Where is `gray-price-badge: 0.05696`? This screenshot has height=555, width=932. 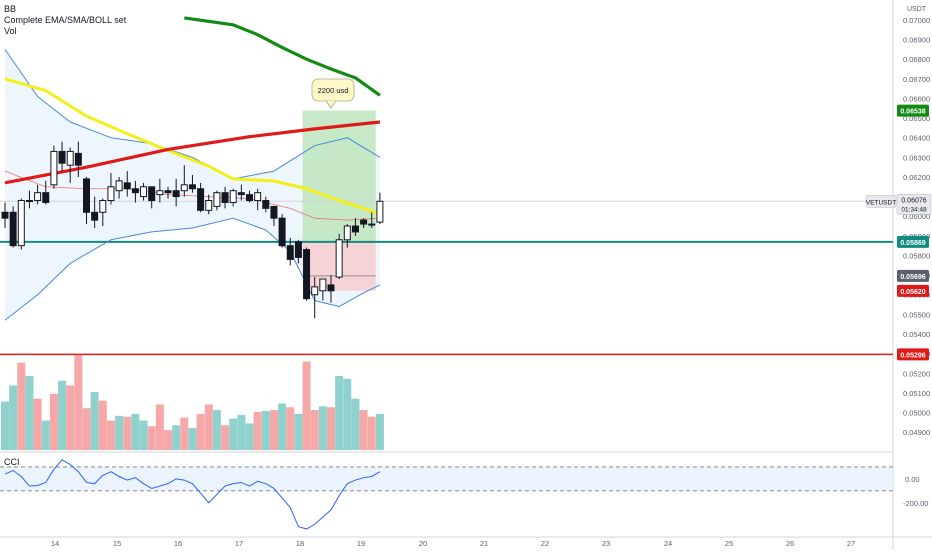
gray-price-badge: 0.05696 is located at coordinates (913, 275).